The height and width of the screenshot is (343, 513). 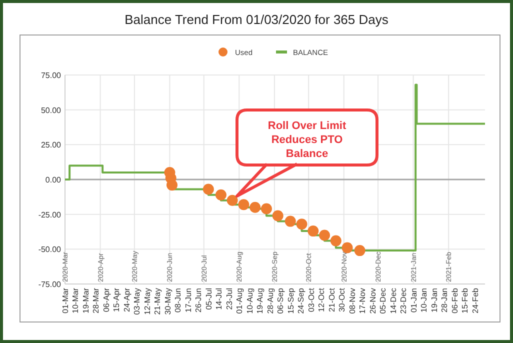 What do you see at coordinates (393, 301) in the screenshot?
I see `x-tick-label: 14-Dec` at bounding box center [393, 301].